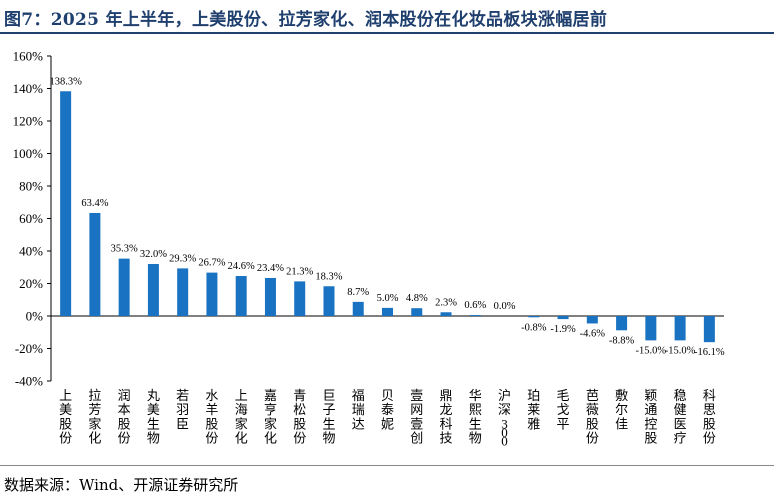  Describe the element at coordinates (504, 418) in the screenshot. I see `x-category-label: 沪深 3 0 0` at that location.